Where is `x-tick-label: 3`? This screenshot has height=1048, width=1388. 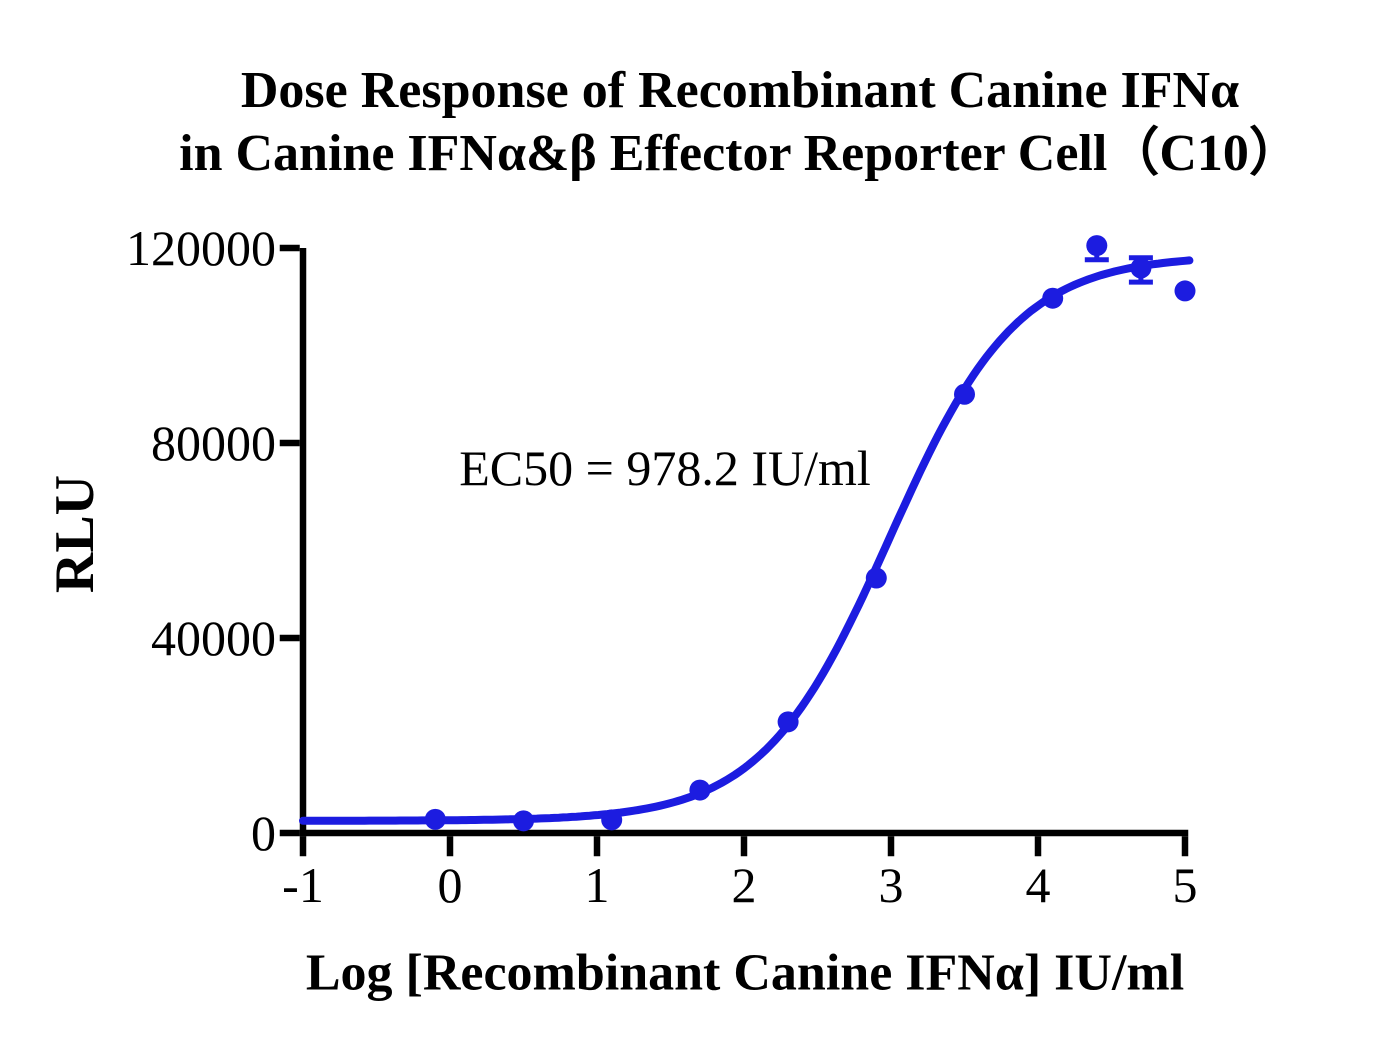 x-tick-label: 3 is located at coordinates (891, 885).